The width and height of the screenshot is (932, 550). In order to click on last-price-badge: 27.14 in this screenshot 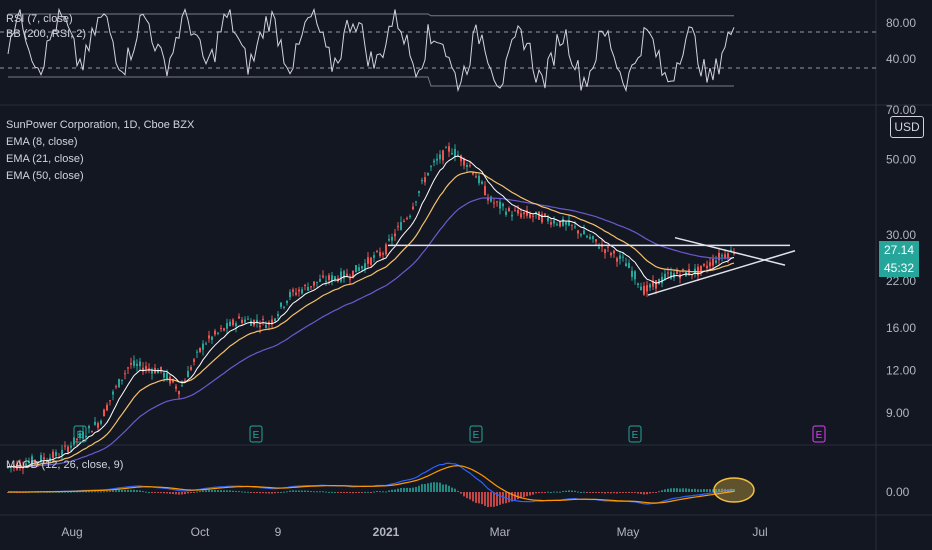, I will do `click(899, 250)`.